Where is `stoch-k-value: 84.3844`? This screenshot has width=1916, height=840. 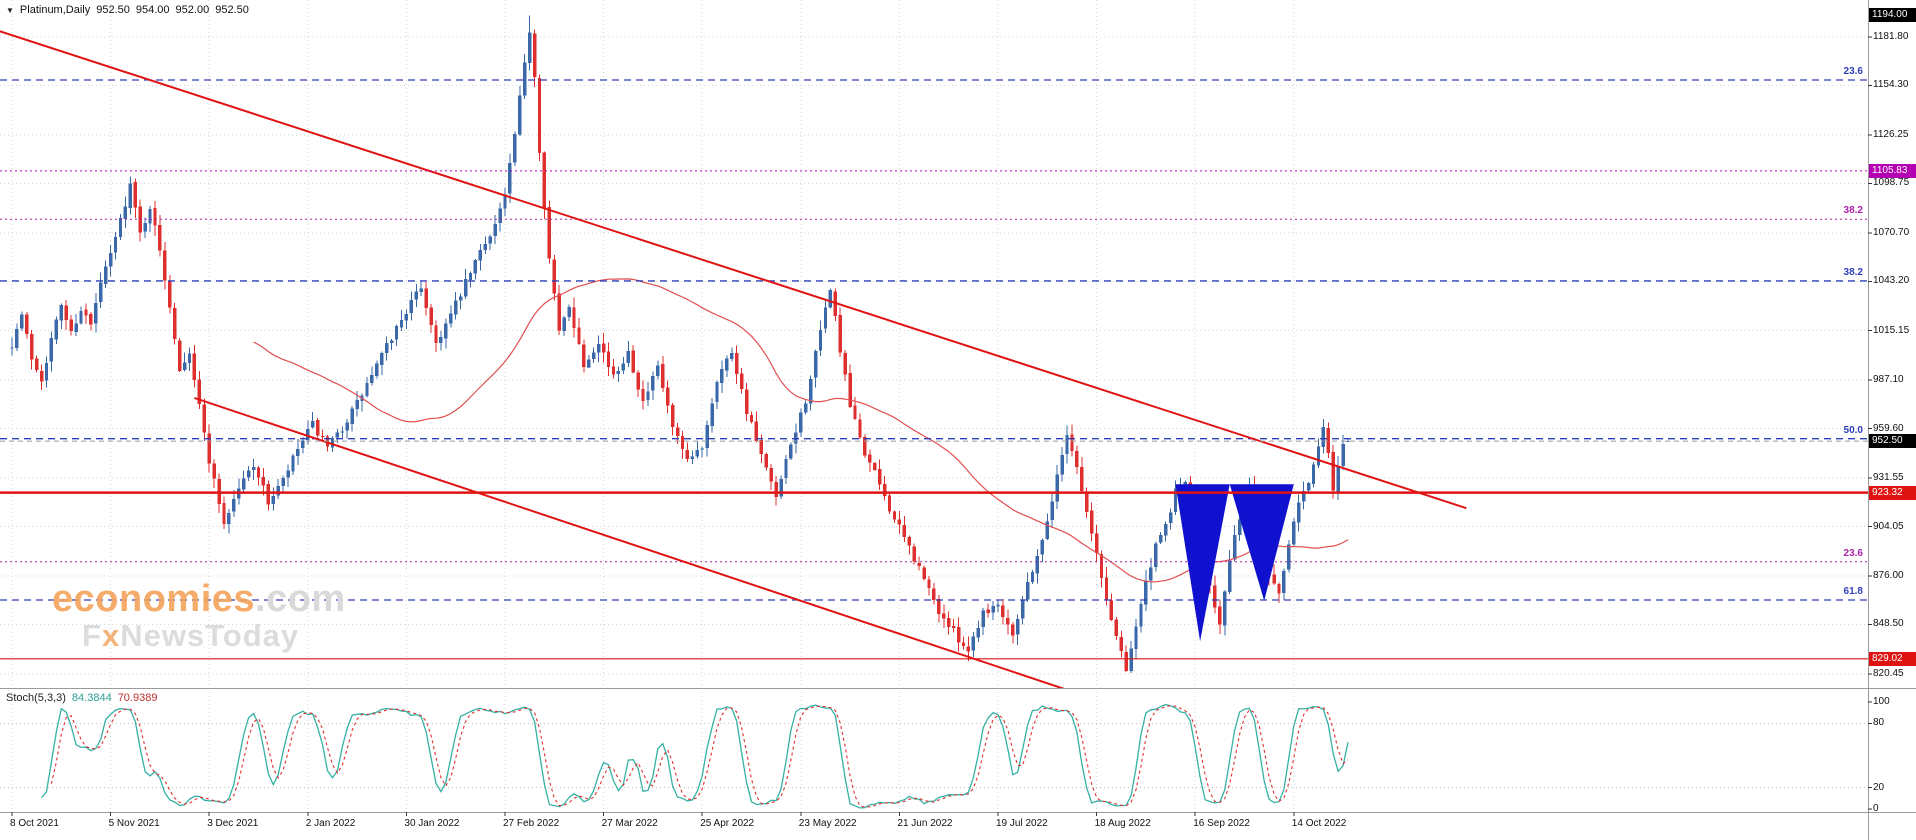 stoch-k-value: 84.3844 is located at coordinates (91, 698).